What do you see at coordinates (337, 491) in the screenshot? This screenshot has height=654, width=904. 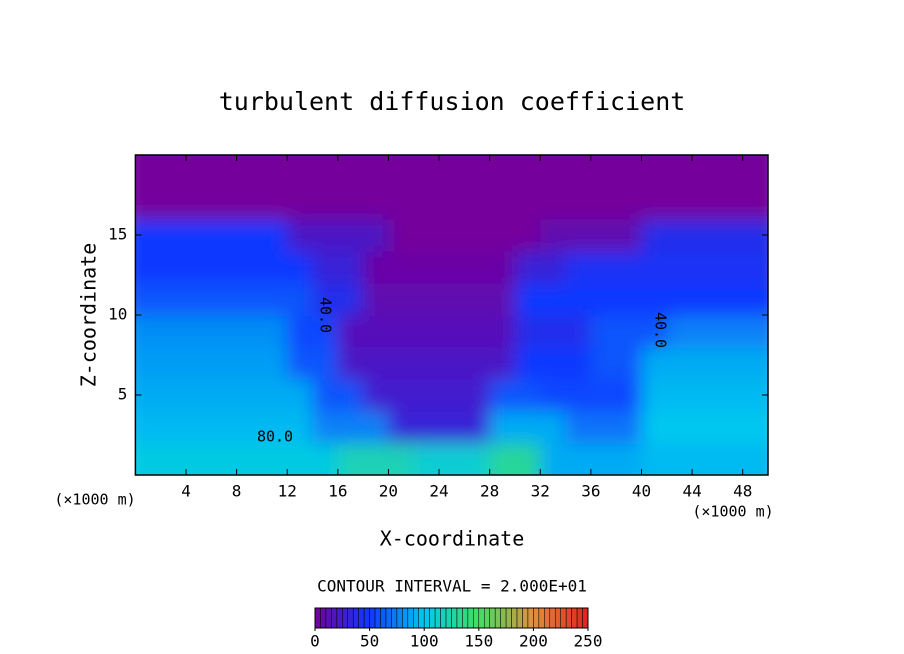 I see `x-tick-label: 16` at bounding box center [337, 491].